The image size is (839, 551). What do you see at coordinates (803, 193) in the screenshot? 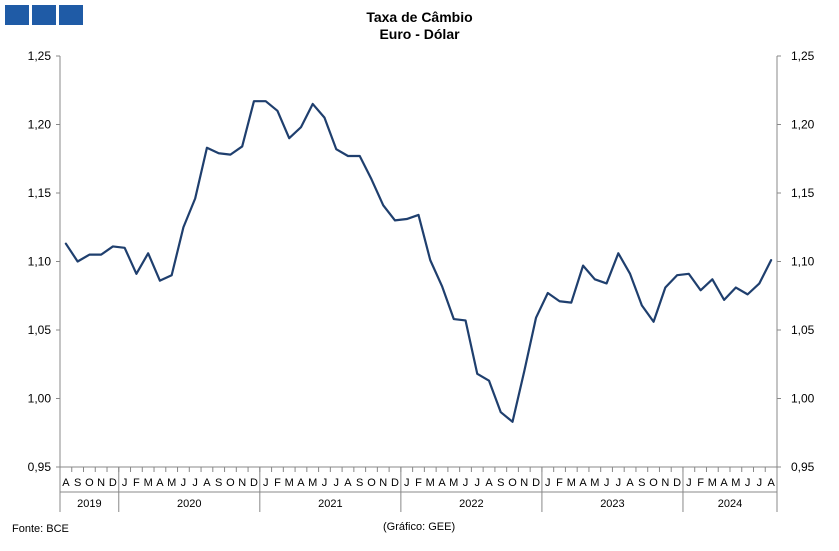
I see `y-tick-label-right: 1,15` at bounding box center [803, 193].